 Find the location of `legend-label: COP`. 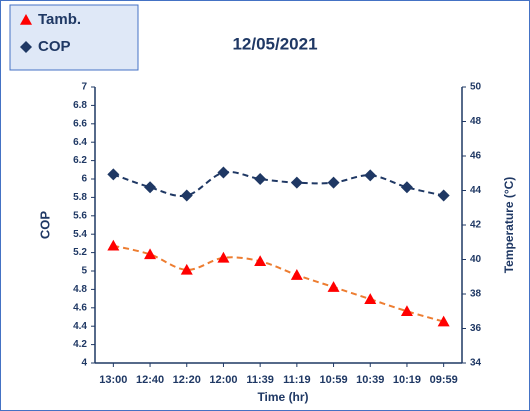

legend-label: COP is located at coordinates (54, 46).